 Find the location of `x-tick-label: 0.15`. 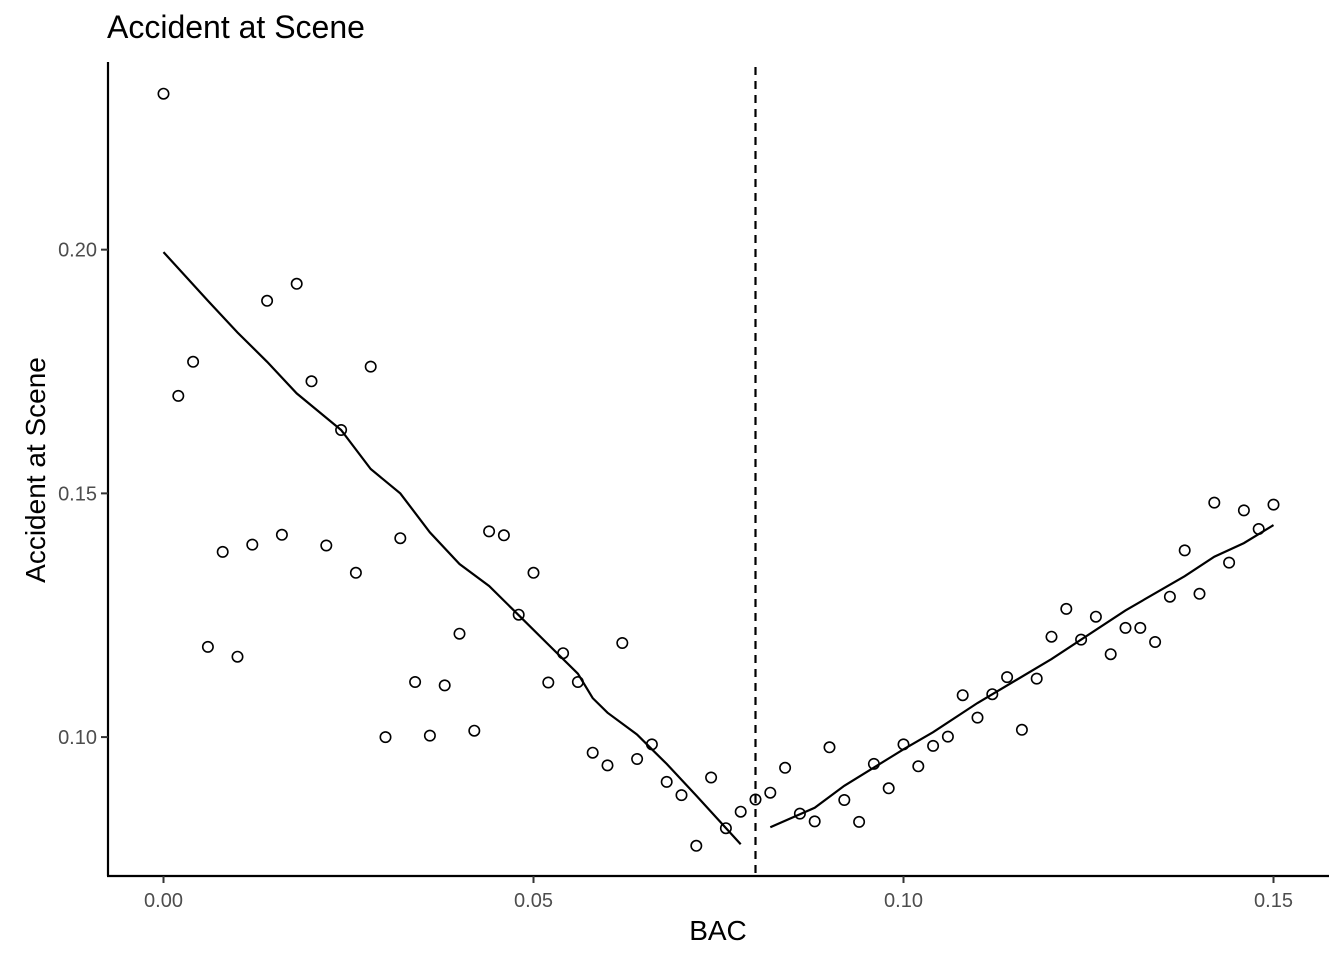

x-tick-label: 0.15 is located at coordinates (1273, 901).